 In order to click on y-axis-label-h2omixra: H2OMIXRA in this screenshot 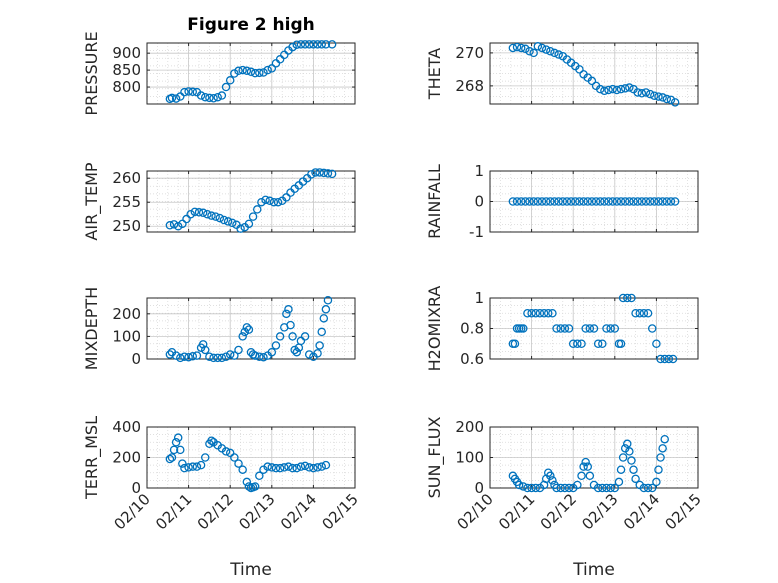, I will do `click(434, 329)`.